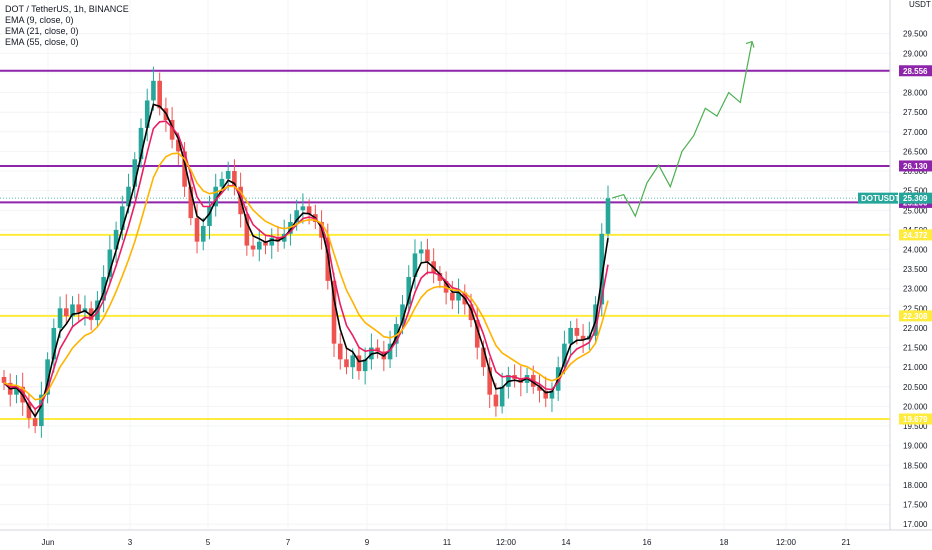 The height and width of the screenshot is (550, 932). Describe the element at coordinates (39, 20) in the screenshot. I see `legend-ema9: EMA (9, close, 0)` at that location.